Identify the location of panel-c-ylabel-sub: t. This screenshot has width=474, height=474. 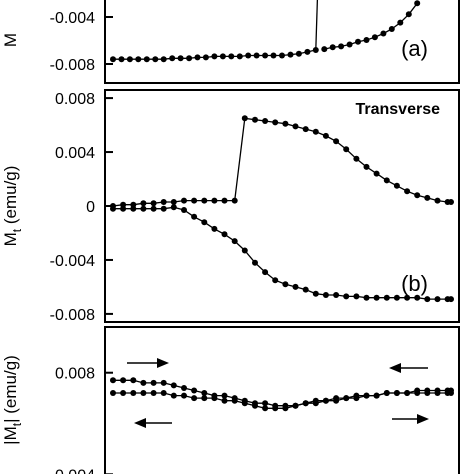
(17, 424).